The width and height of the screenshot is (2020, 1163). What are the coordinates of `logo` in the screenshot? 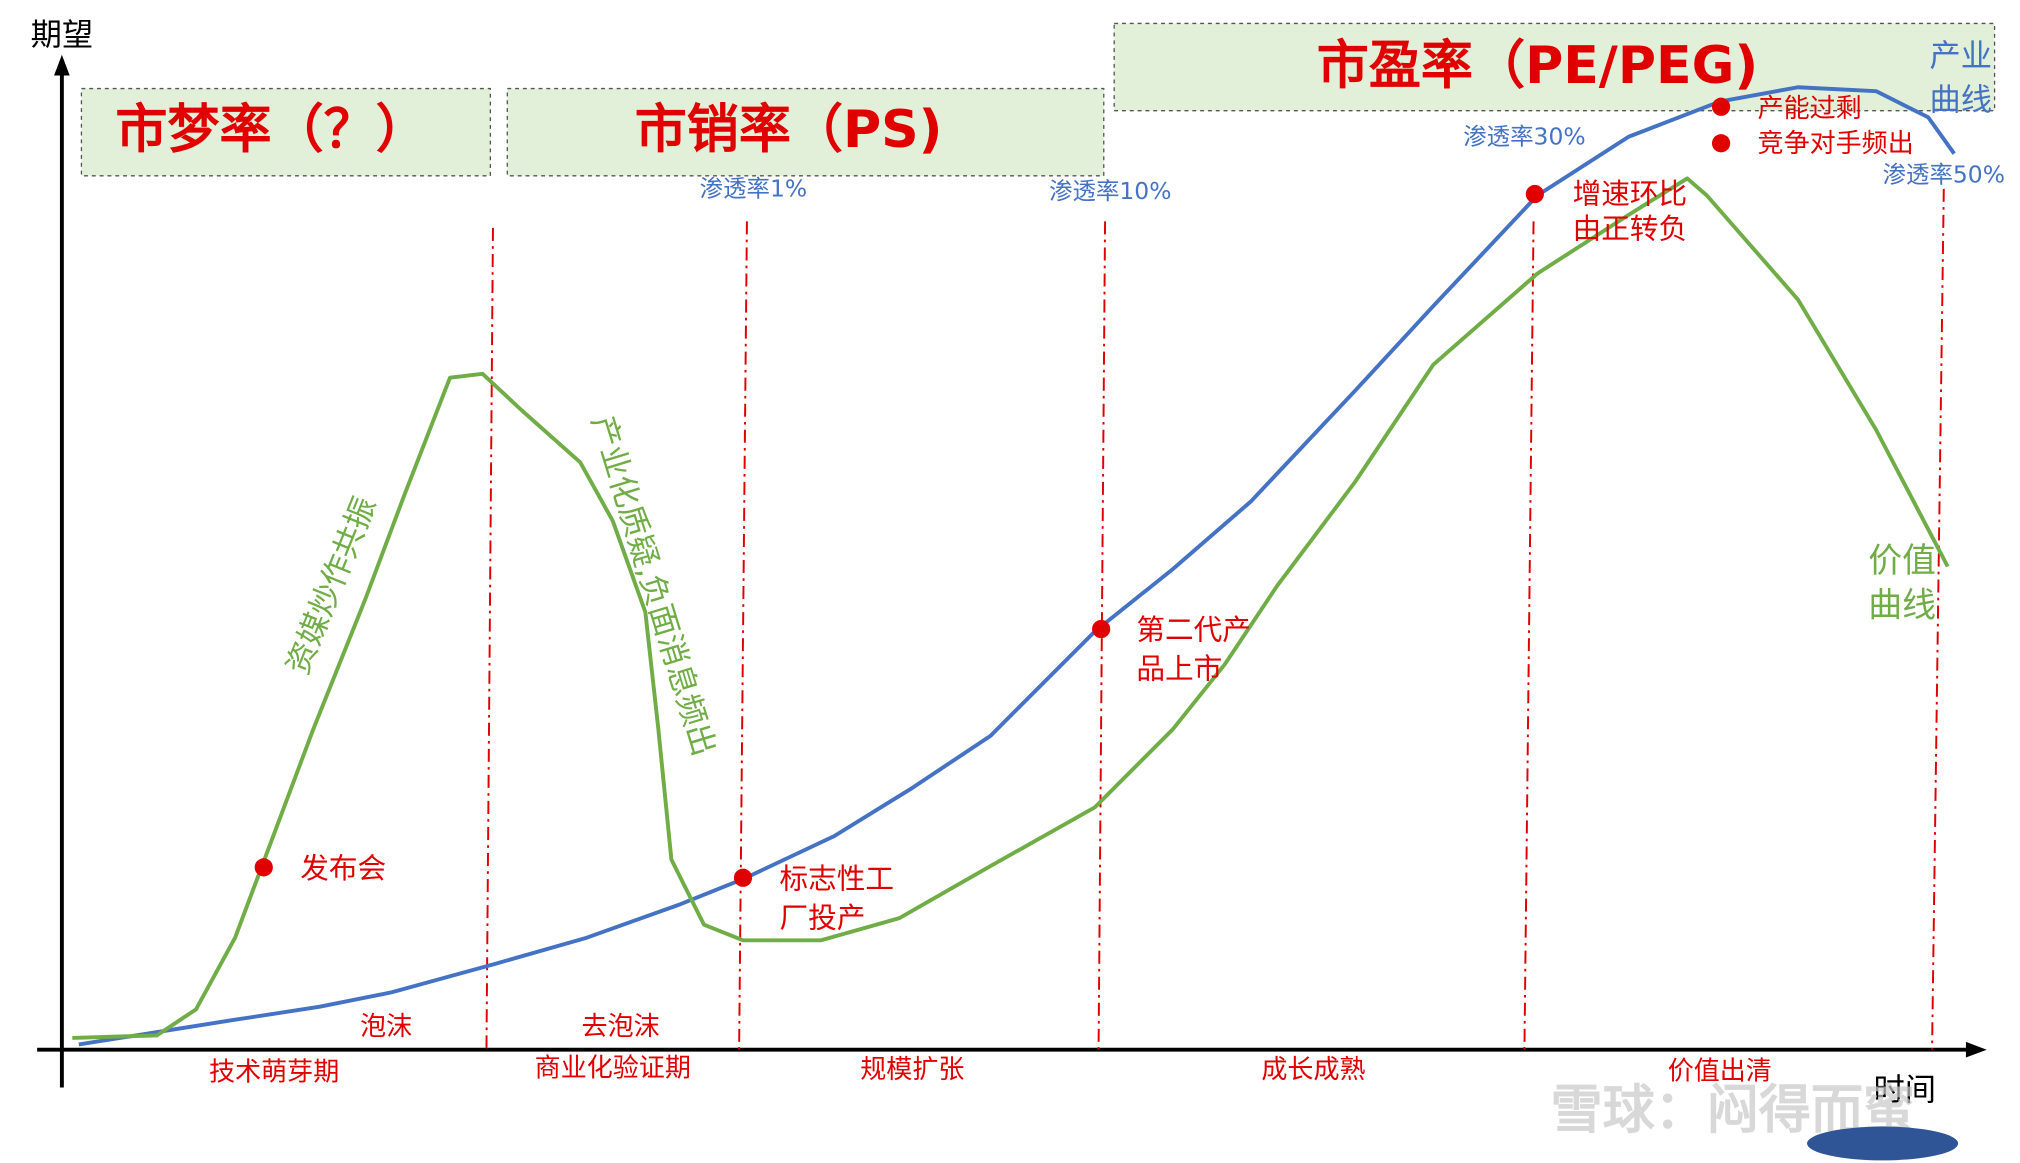 It's located at (1883, 1143).